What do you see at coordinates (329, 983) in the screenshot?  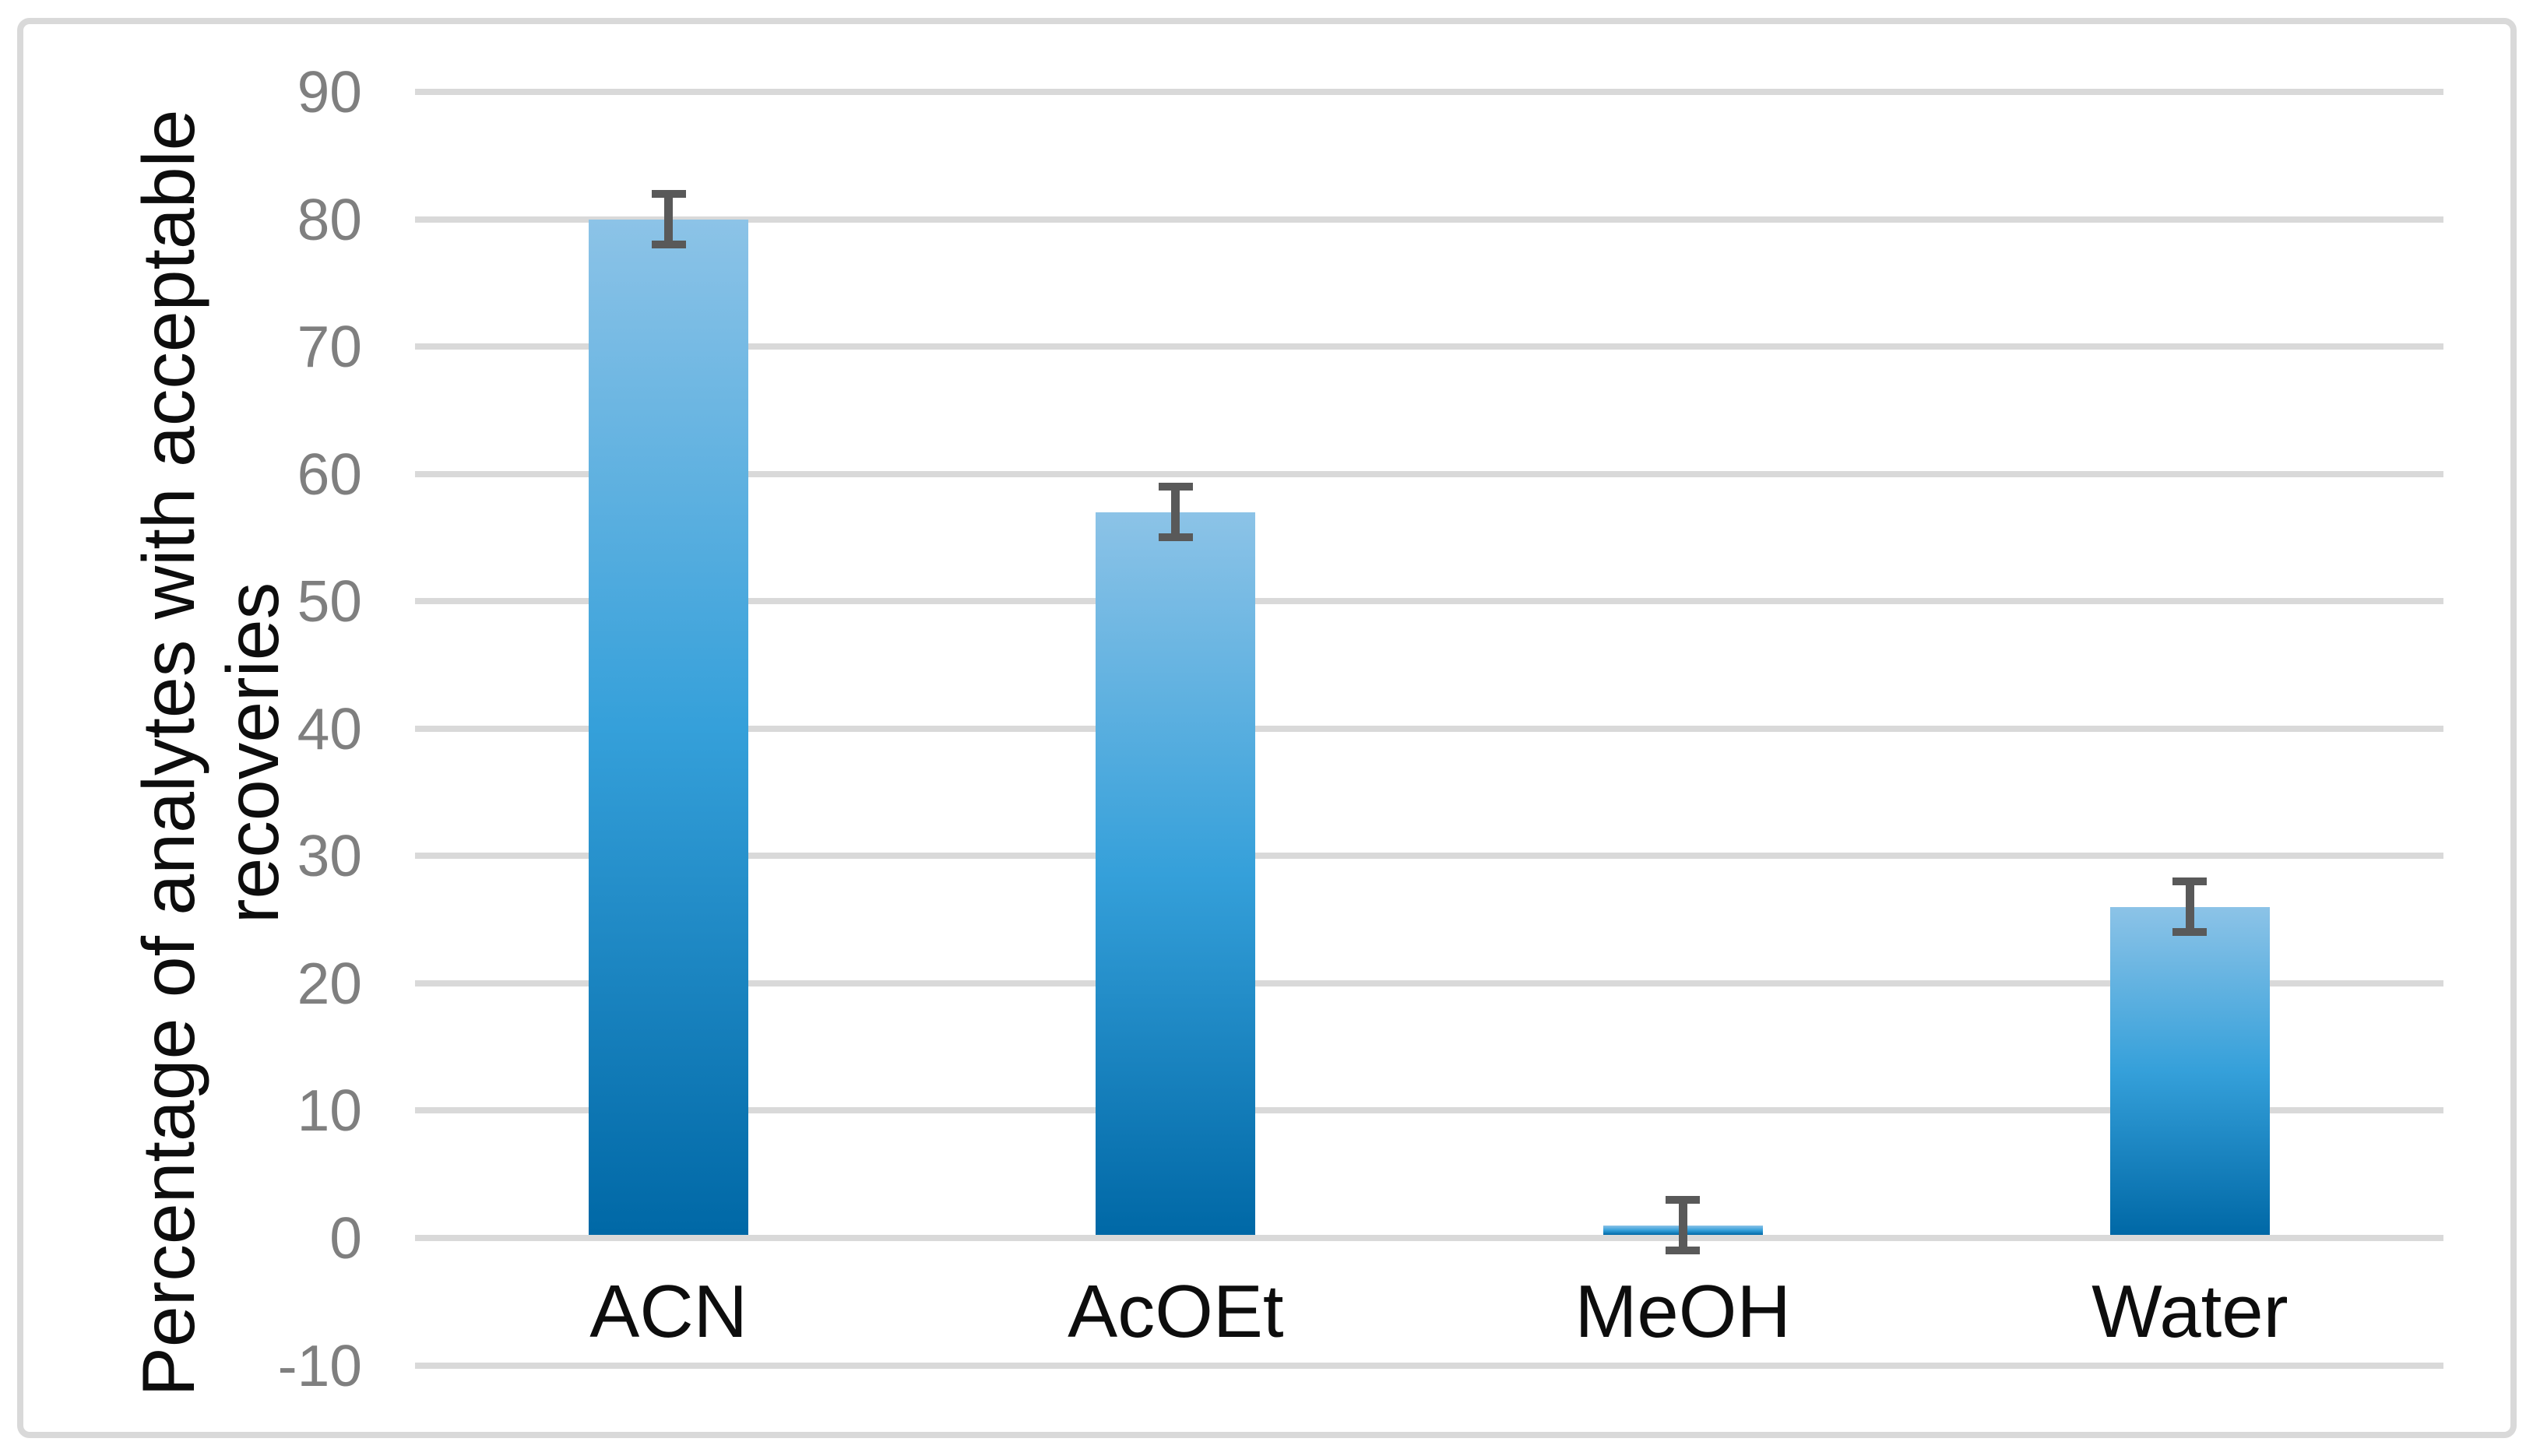 I see `y-tick-label: 20` at bounding box center [329, 983].